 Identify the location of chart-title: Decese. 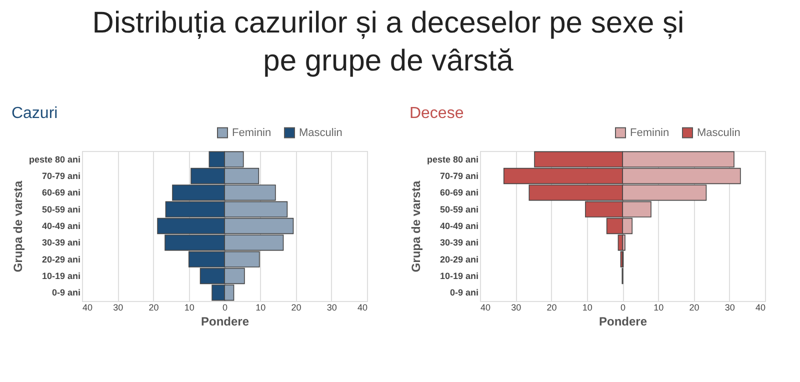
(436, 113).